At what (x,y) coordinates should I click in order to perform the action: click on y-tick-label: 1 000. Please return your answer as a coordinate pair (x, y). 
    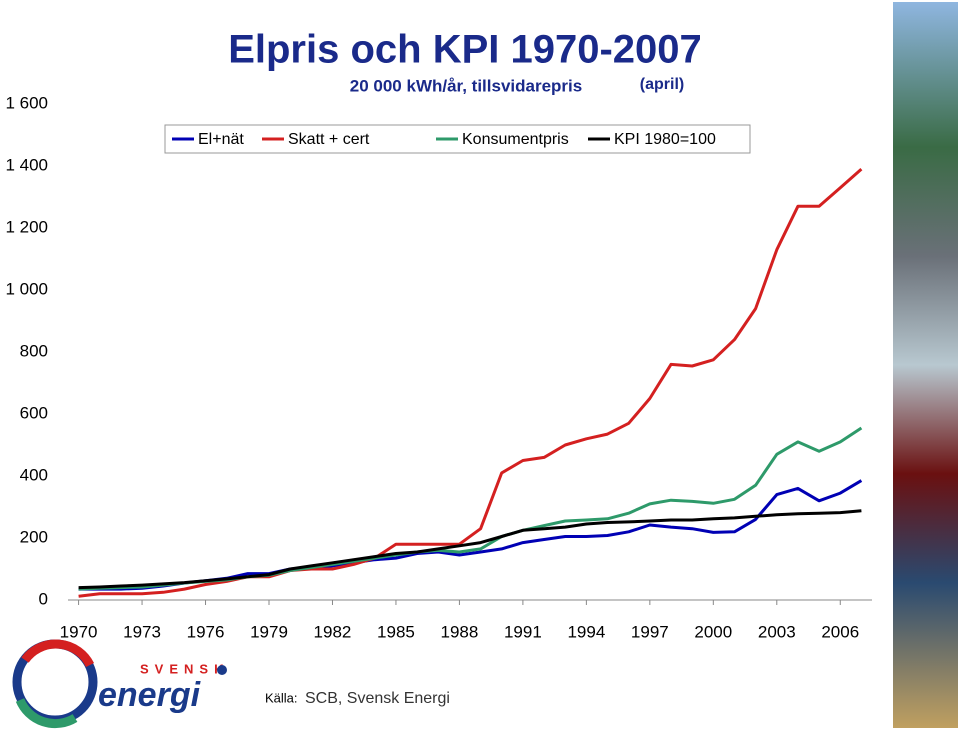
    Looking at the image, I should click on (26, 288).